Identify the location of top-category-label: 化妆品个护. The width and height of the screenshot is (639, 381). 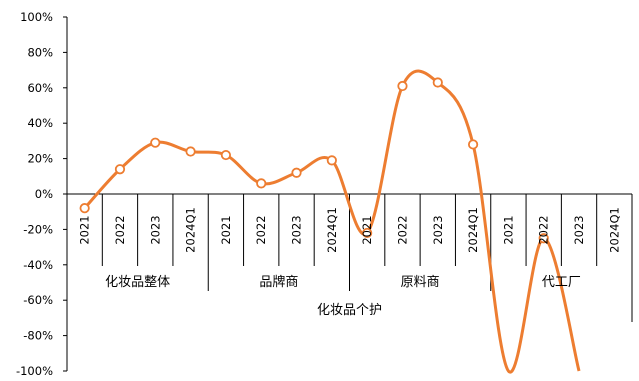
(349, 310).